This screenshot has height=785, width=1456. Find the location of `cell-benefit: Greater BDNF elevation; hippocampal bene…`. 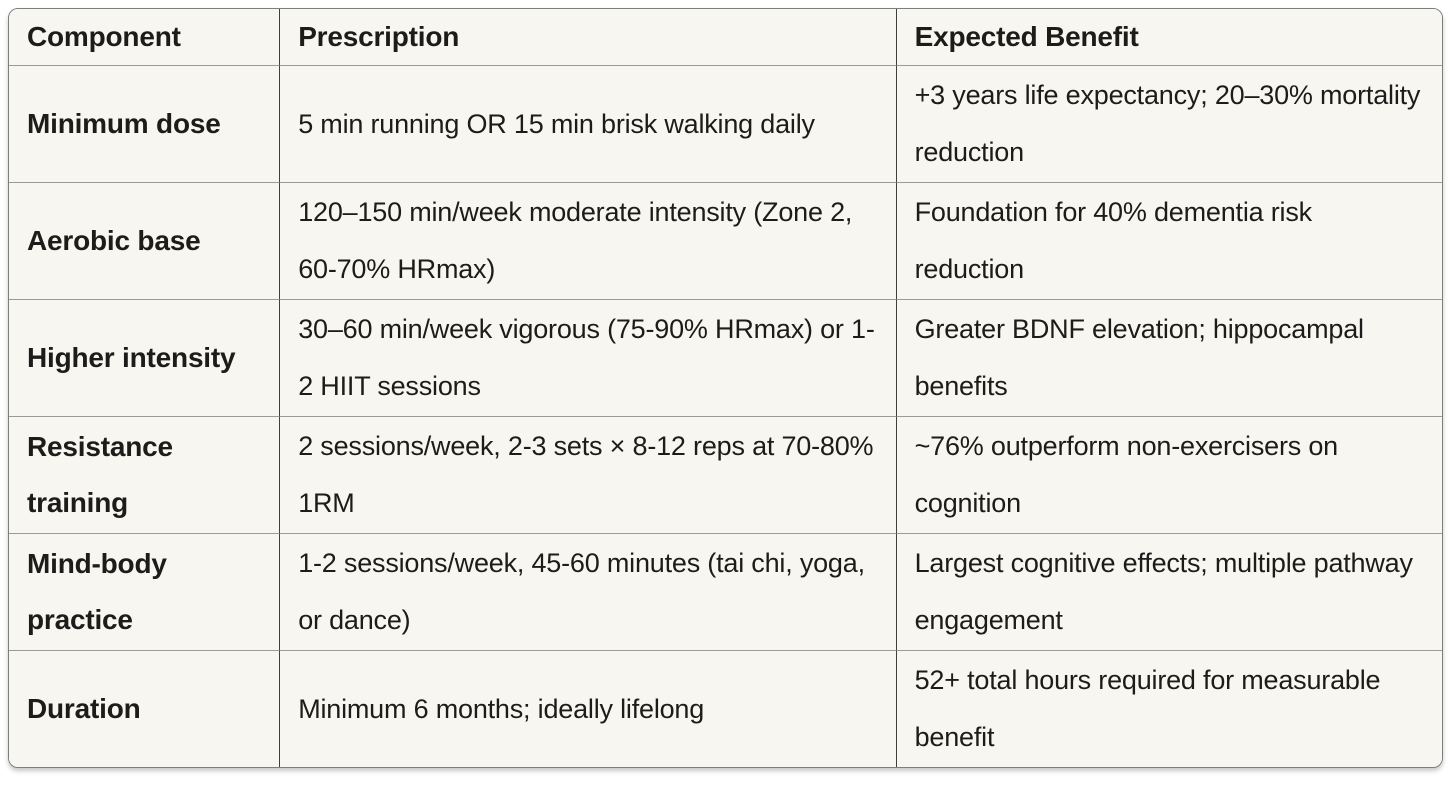

cell-benefit: Greater BDNF elevation; hippocampal bene… is located at coordinates (1168, 357).